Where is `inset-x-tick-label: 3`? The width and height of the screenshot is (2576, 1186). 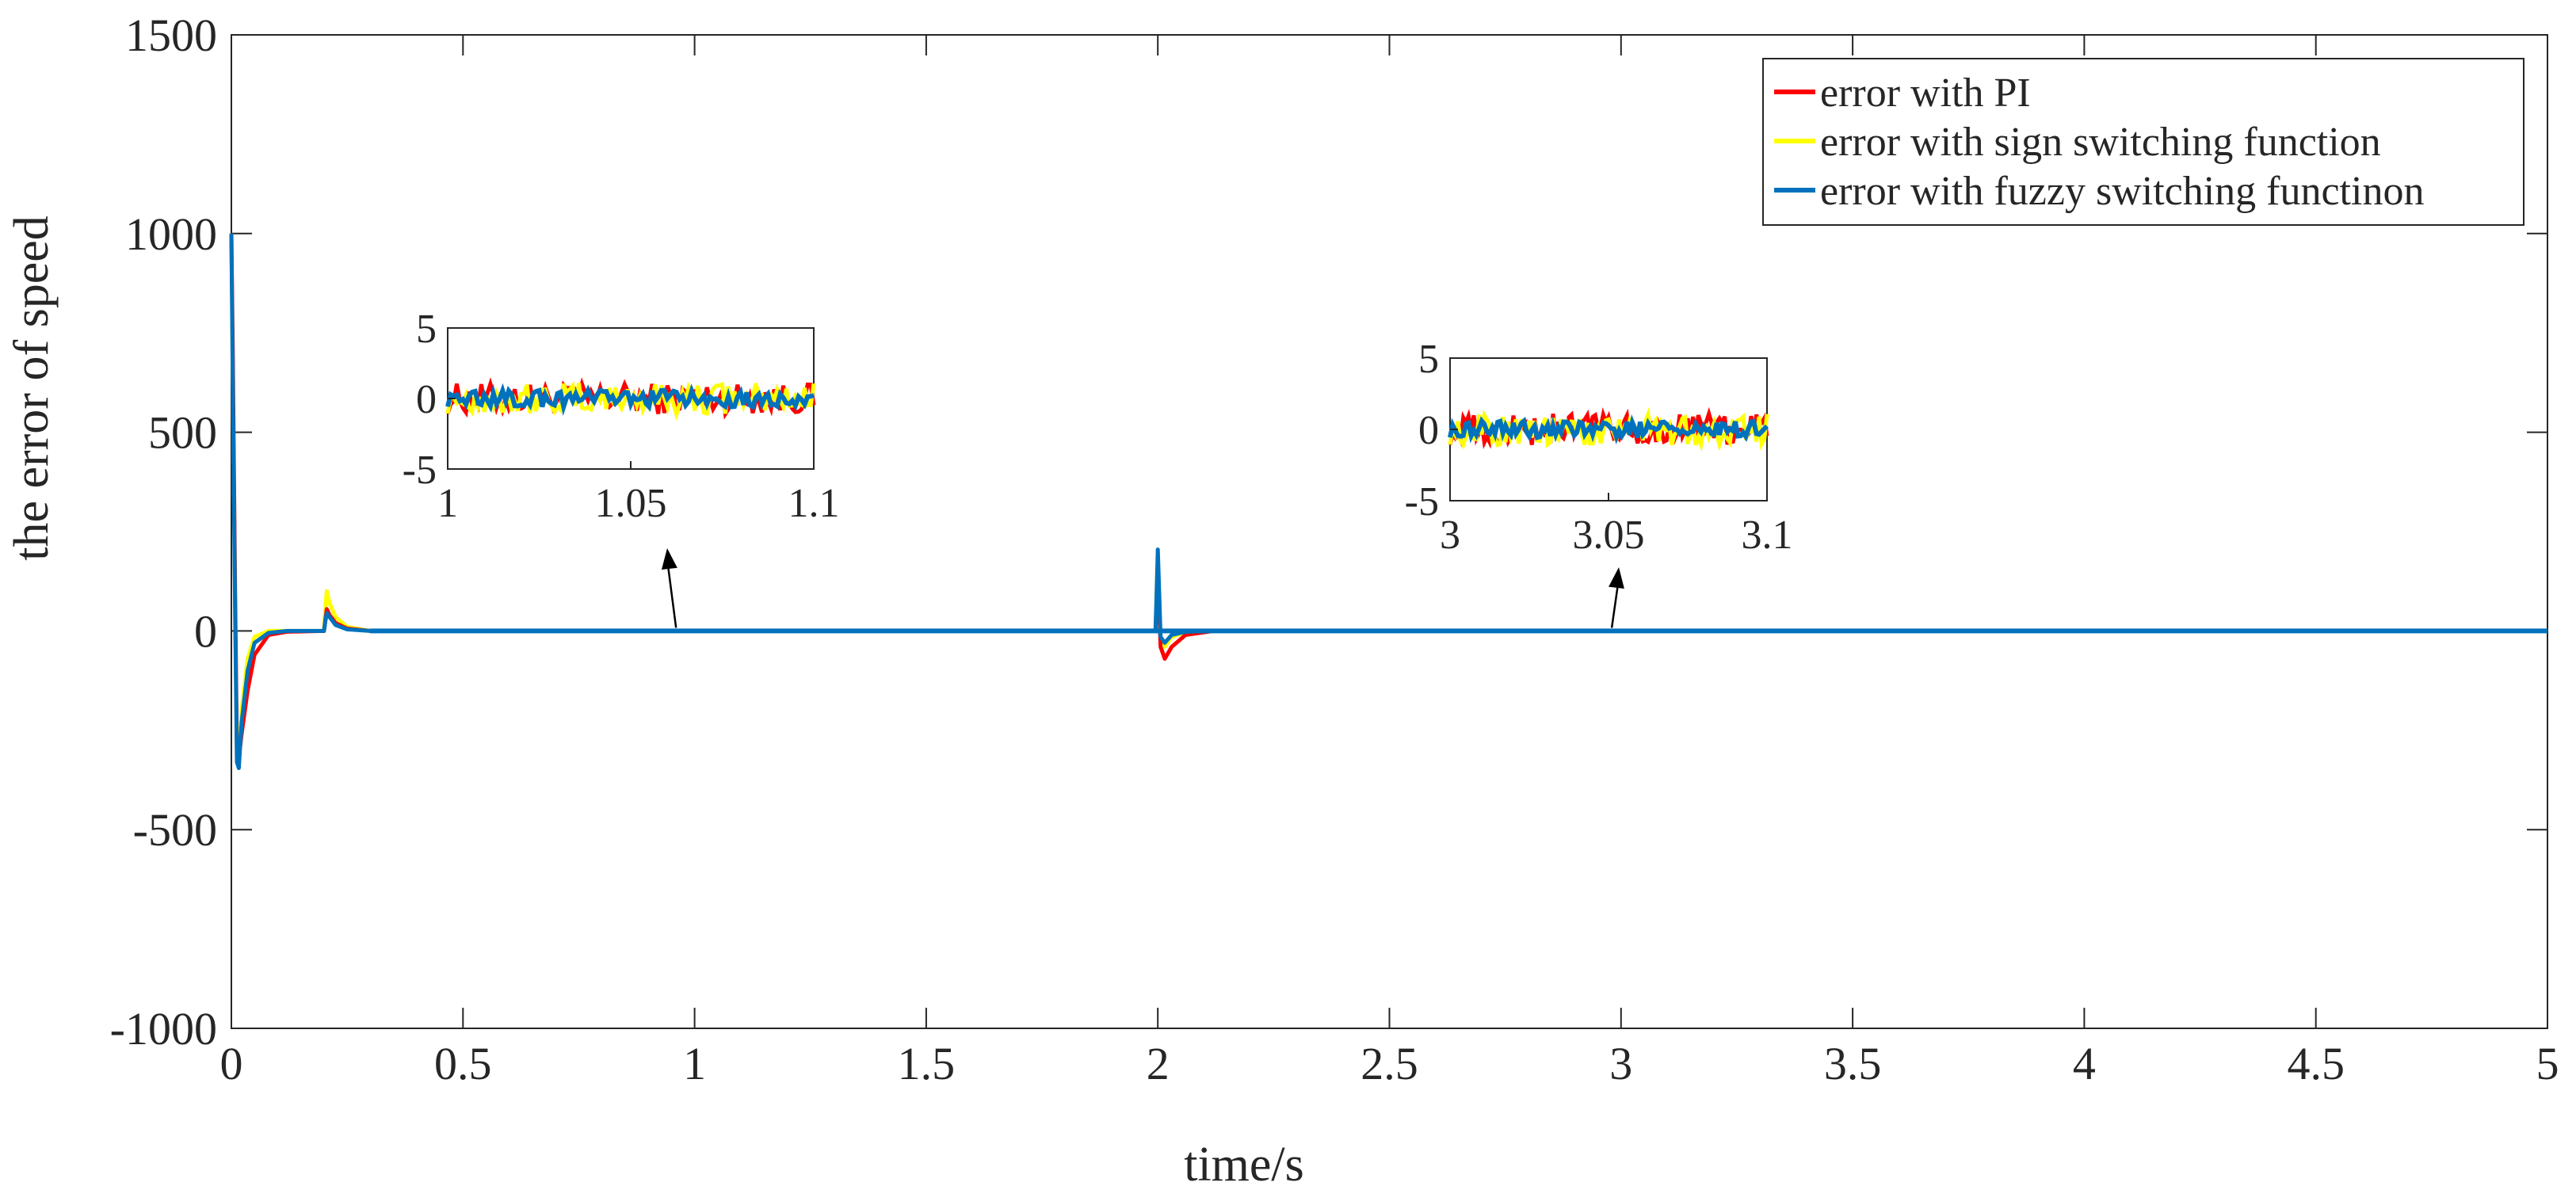 inset-x-tick-label: 3 is located at coordinates (1450, 535).